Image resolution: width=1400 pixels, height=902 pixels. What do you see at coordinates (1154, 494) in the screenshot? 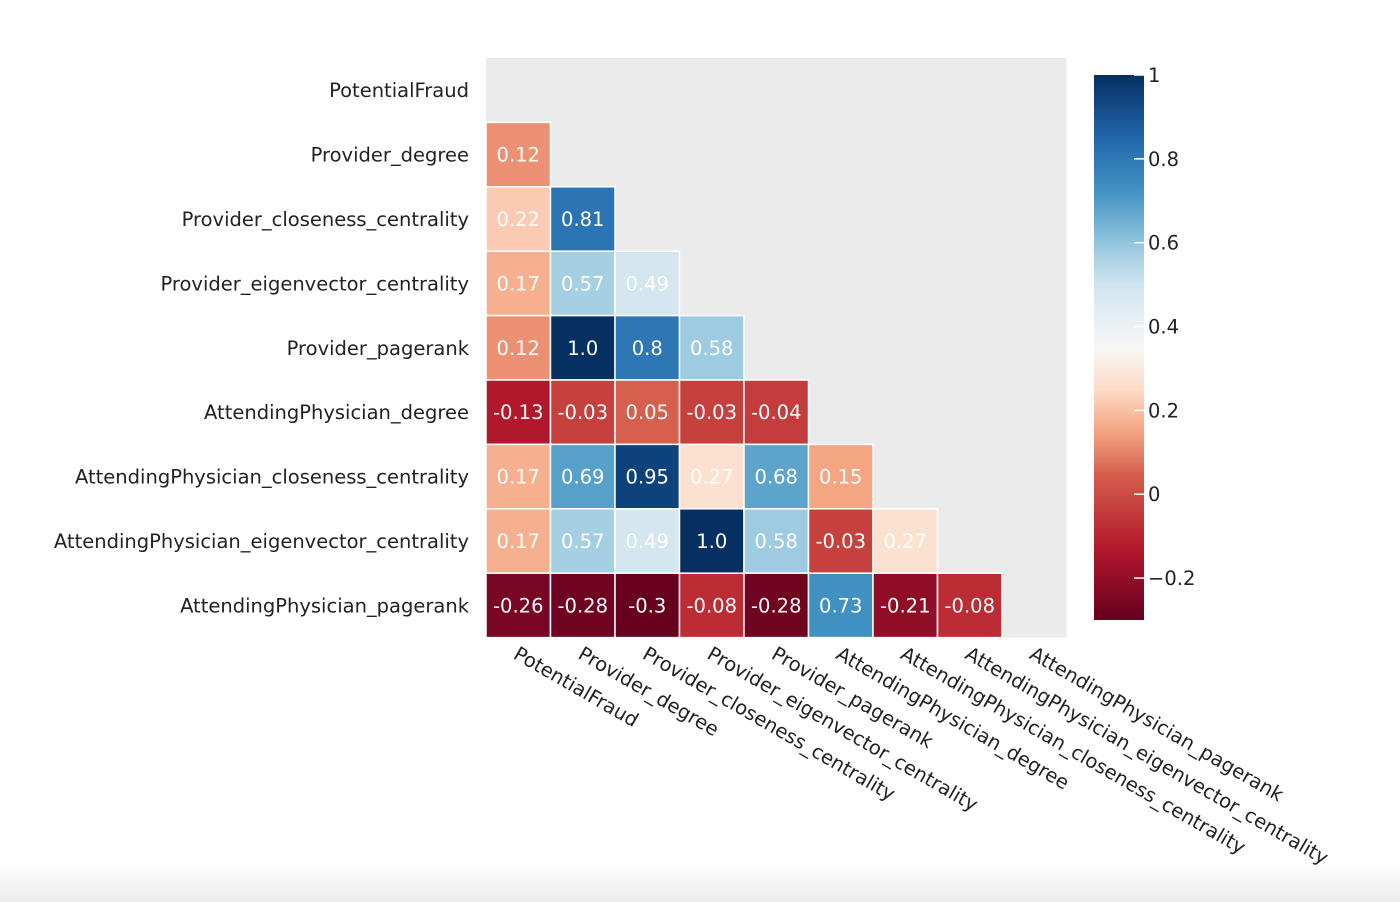
I see `colorbar-tick-label: 0` at bounding box center [1154, 494].